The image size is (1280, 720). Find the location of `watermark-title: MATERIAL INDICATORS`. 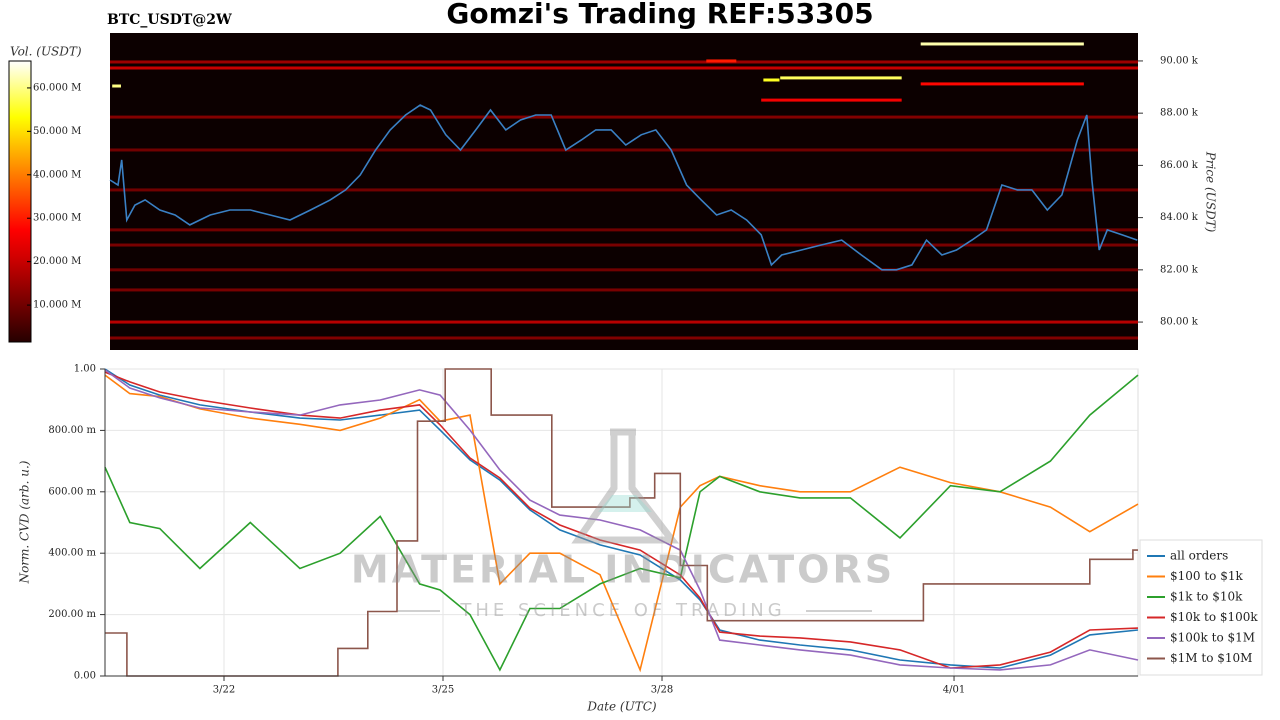

watermark-title: MATERIAL INDICATORS is located at coordinates (623, 570).